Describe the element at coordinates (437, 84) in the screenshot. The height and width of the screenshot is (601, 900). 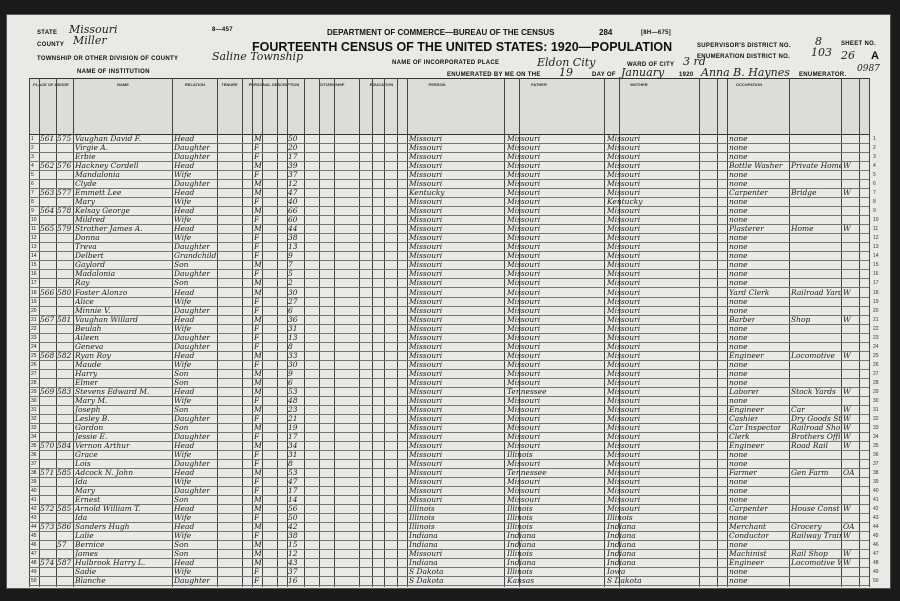
I see `column-header: PERSON` at that location.